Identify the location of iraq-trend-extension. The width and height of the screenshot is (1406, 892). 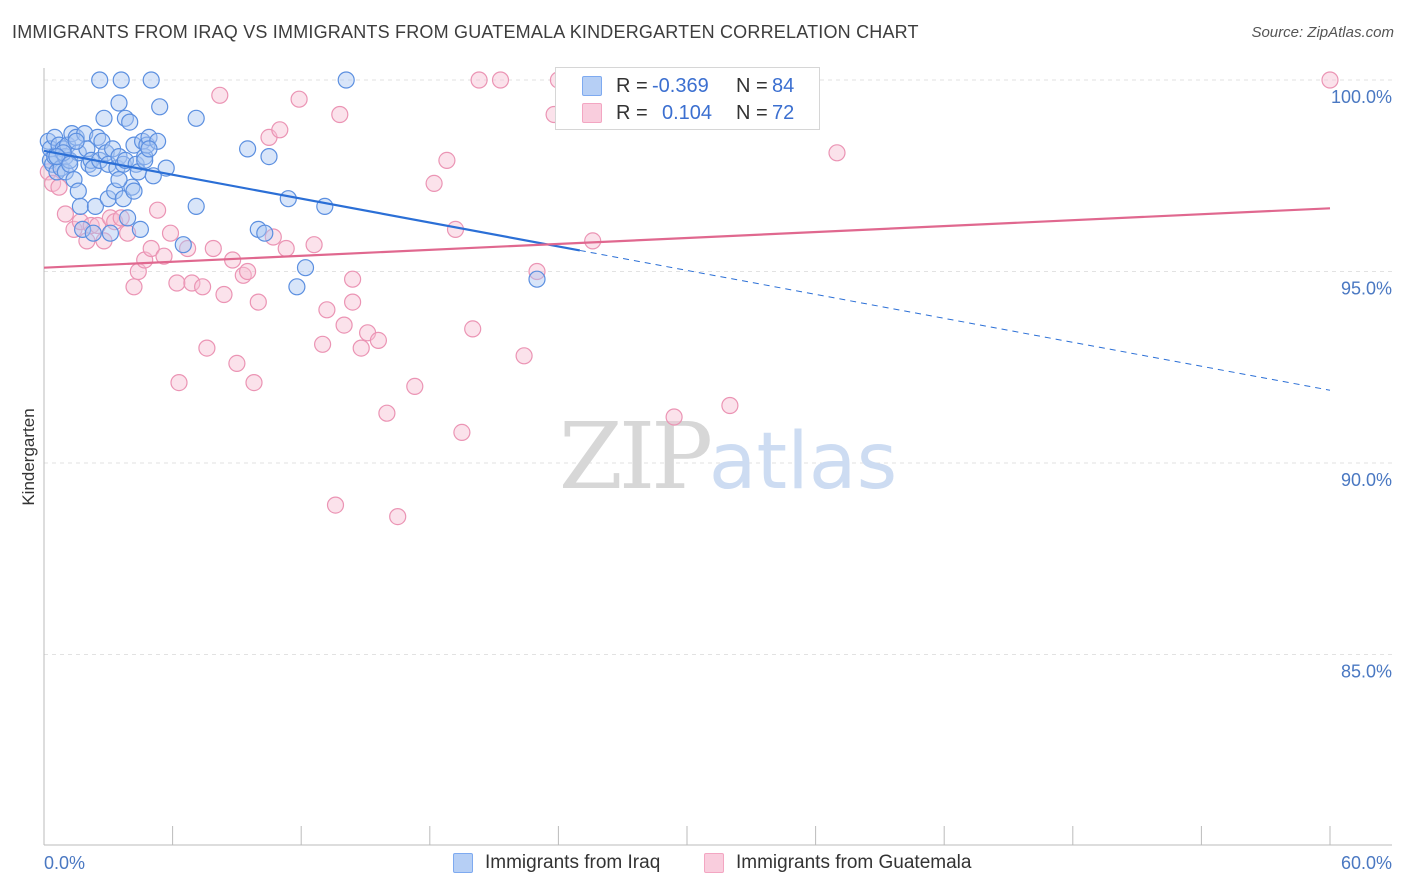
(955, 320).